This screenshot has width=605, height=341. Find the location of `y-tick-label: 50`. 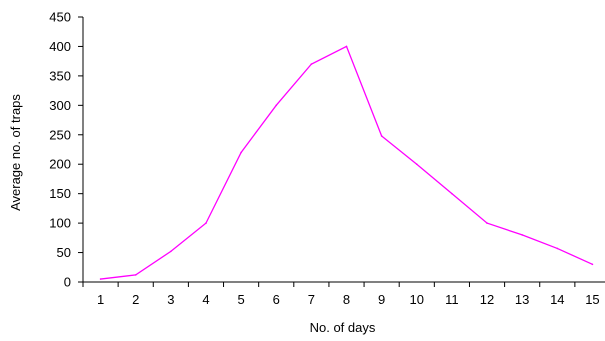

y-tick-label: 50 is located at coordinates (64, 252).